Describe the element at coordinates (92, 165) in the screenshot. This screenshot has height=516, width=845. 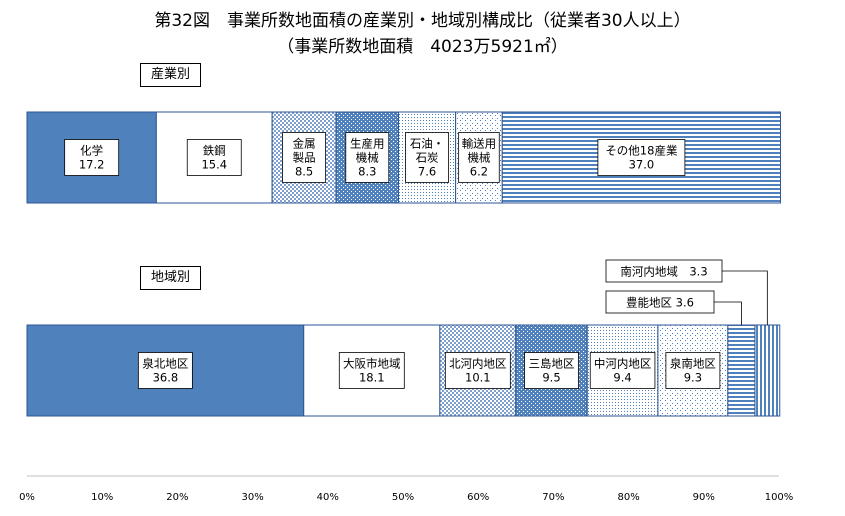
I see `data-label: 17.2` at that location.